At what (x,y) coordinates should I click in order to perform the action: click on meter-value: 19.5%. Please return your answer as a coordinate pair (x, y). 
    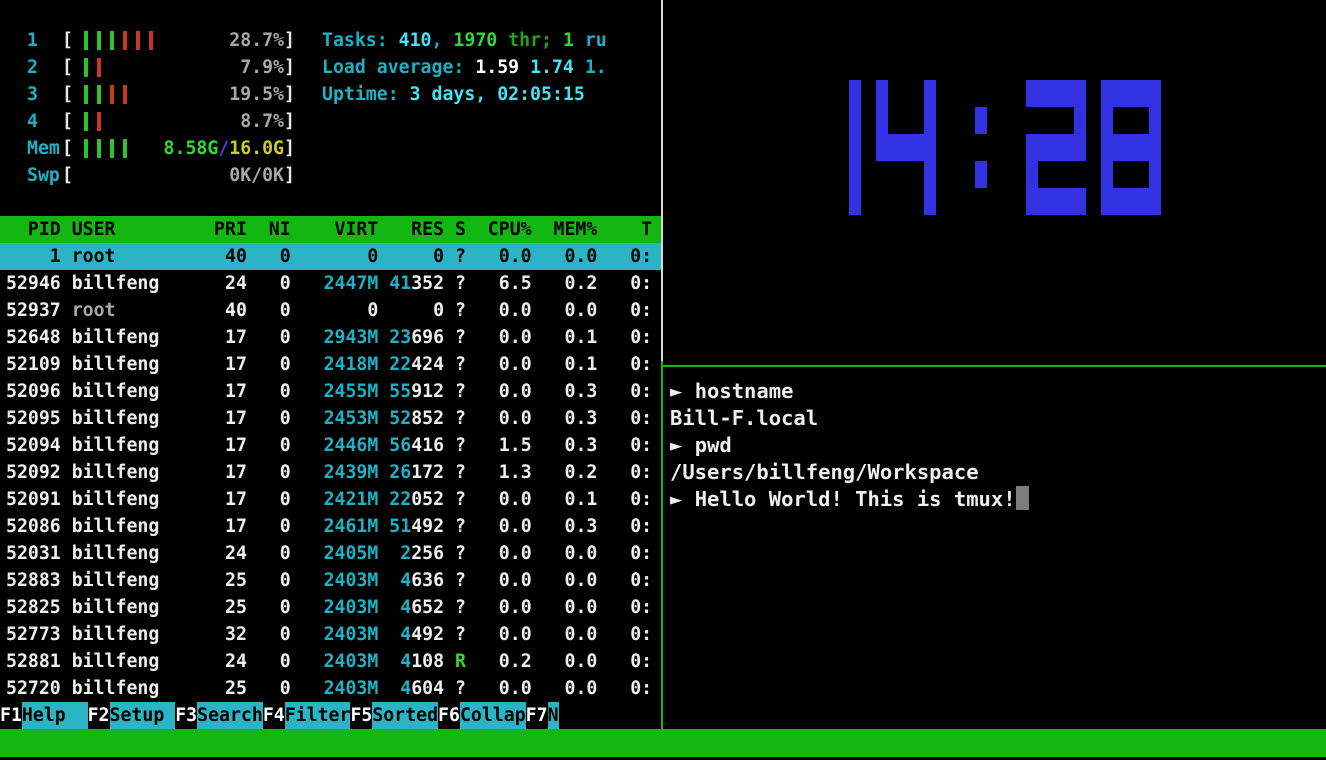
    Looking at the image, I should click on (256, 94).